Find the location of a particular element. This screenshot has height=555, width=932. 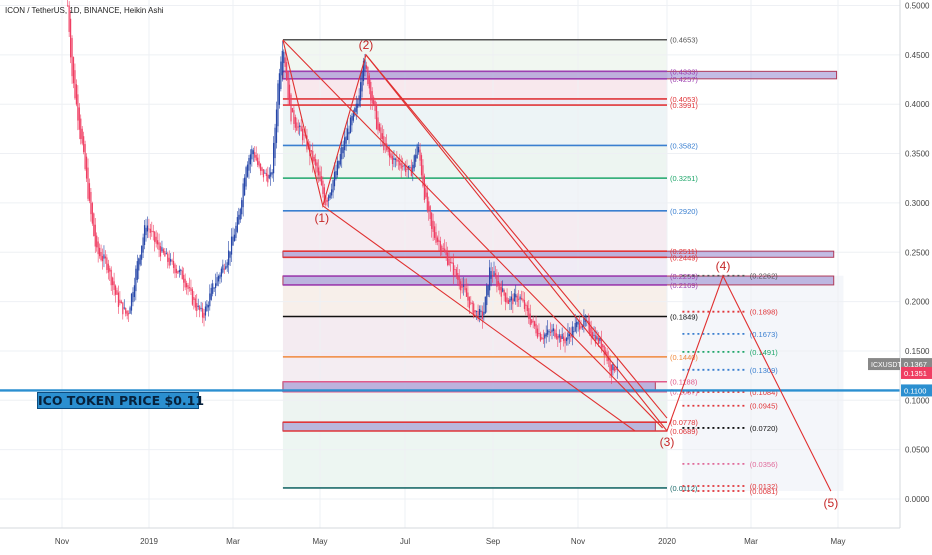

price-tick-label: 0.3000 is located at coordinates (917, 203).